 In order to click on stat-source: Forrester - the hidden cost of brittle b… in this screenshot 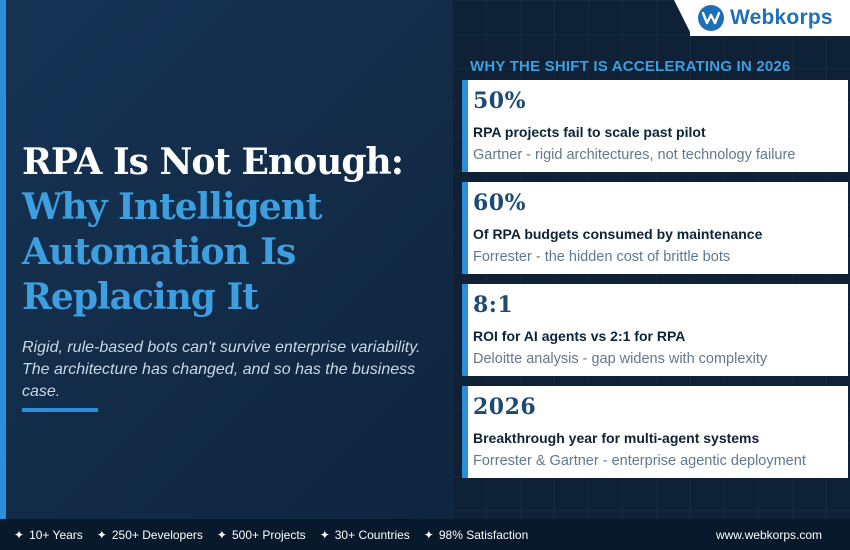, I will do `click(602, 257)`.